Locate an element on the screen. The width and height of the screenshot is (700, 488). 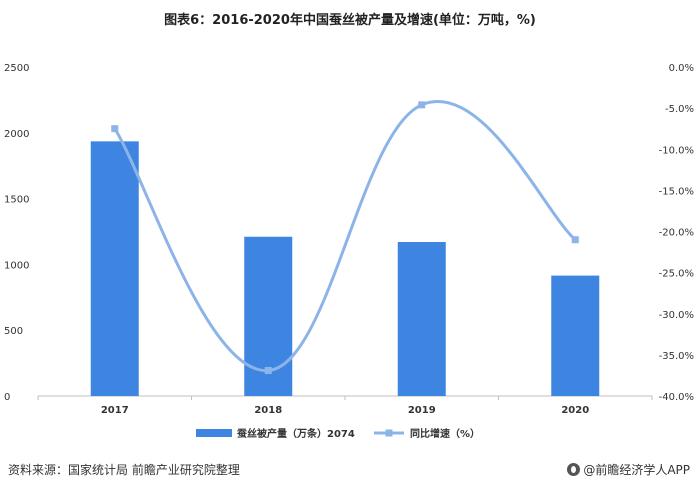
y-right-tick-label: -10.0% is located at coordinates (676, 150).